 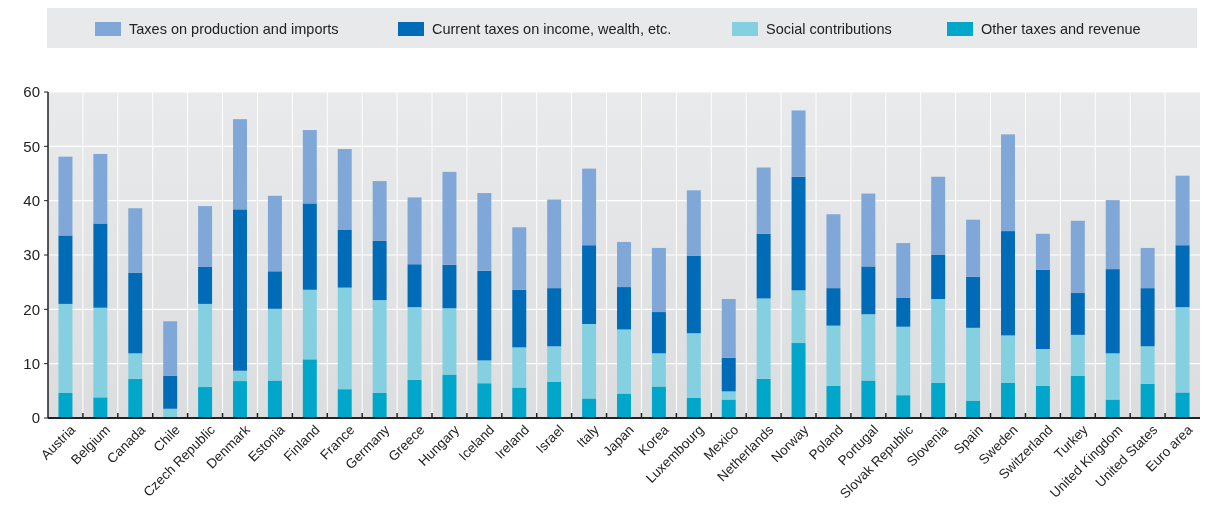 What do you see at coordinates (31, 363) in the screenshot?
I see `y-tick-label: 10` at bounding box center [31, 363].